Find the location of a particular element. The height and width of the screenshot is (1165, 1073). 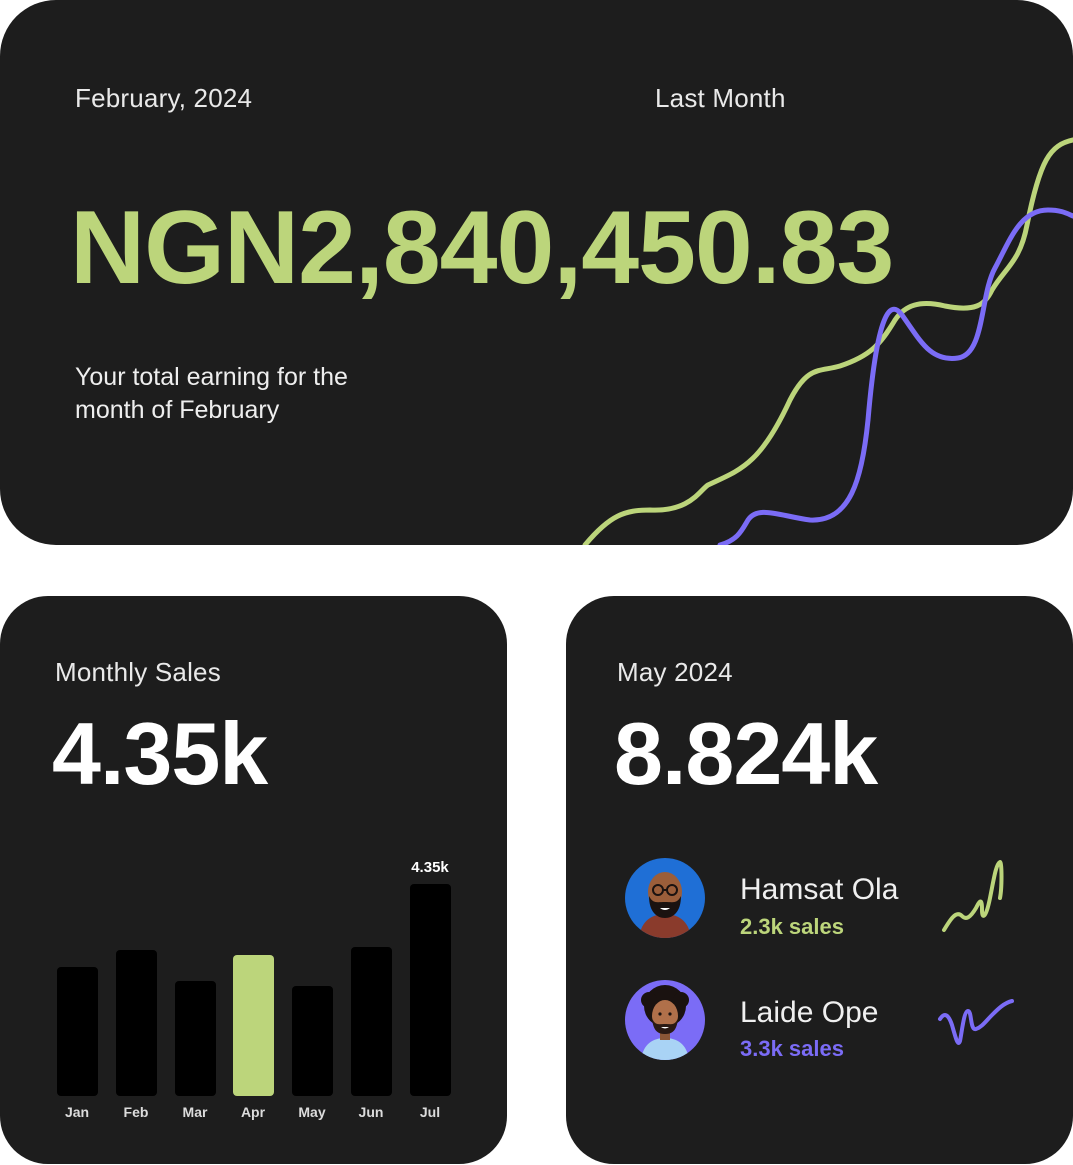

earnings-amount: NGN2,840,450.83 is located at coordinates (482, 248).